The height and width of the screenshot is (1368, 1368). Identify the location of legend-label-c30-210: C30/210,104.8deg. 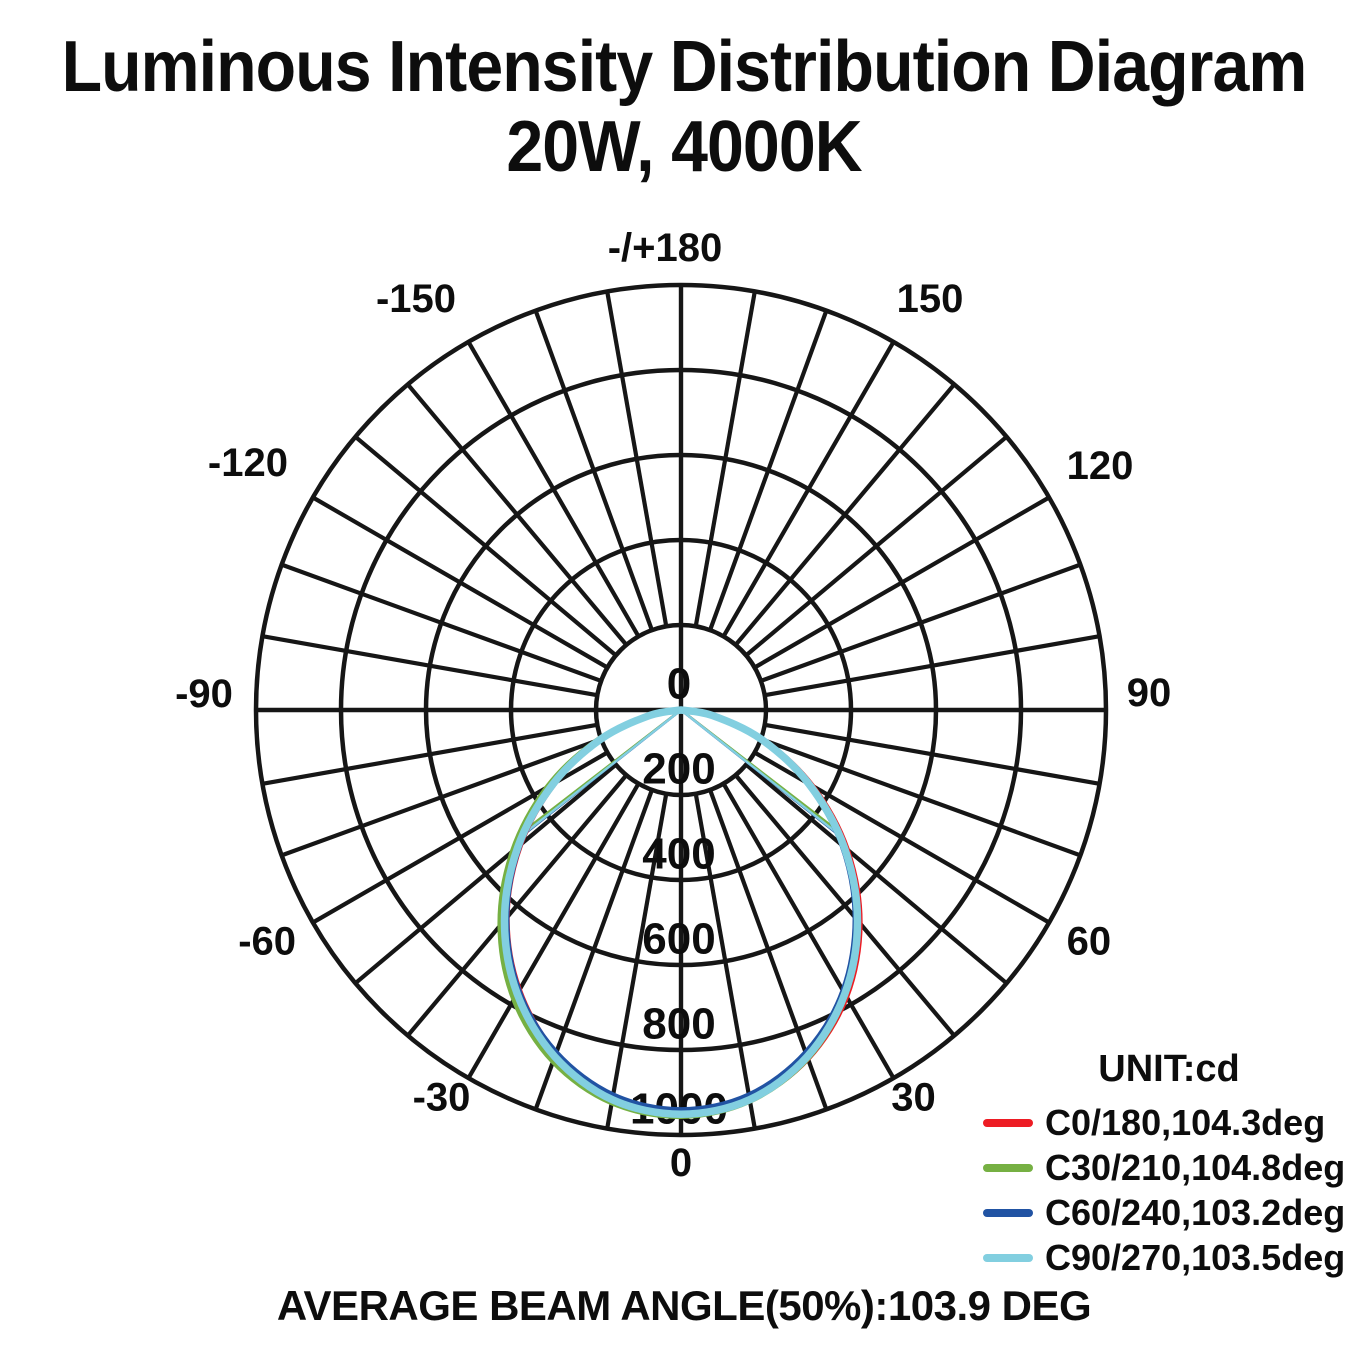
(1195, 1167).